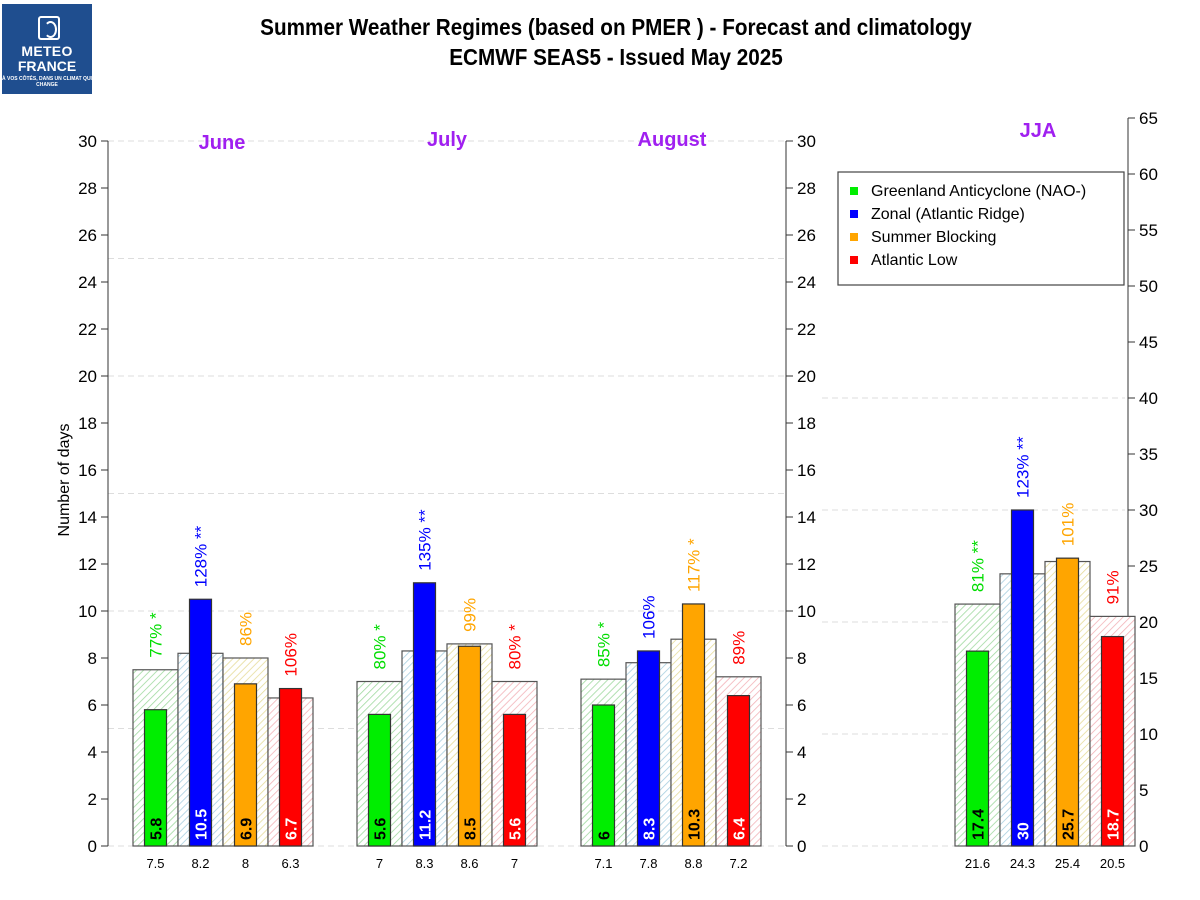 This screenshot has height=900, width=1200. I want to click on climatology-value-label: 8, so click(245, 863).